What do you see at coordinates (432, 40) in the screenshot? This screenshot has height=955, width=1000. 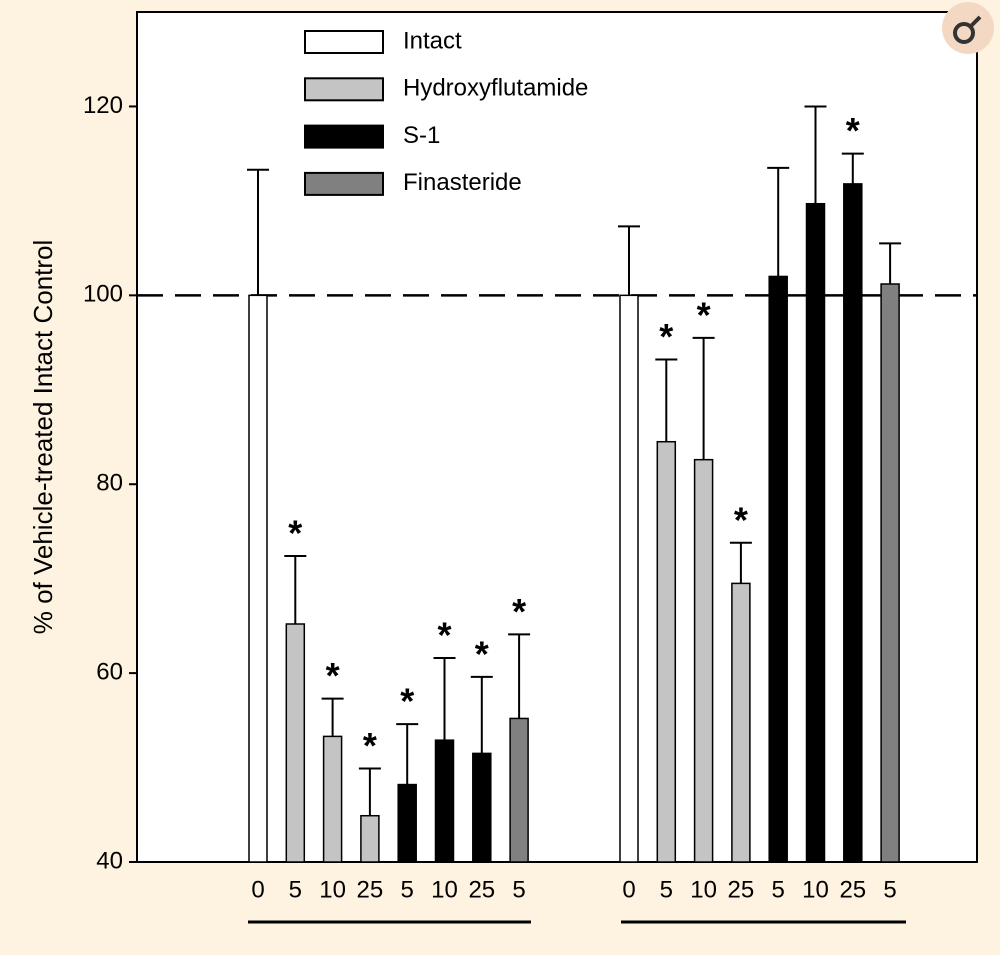 I see `legend-label: Intact` at bounding box center [432, 40].